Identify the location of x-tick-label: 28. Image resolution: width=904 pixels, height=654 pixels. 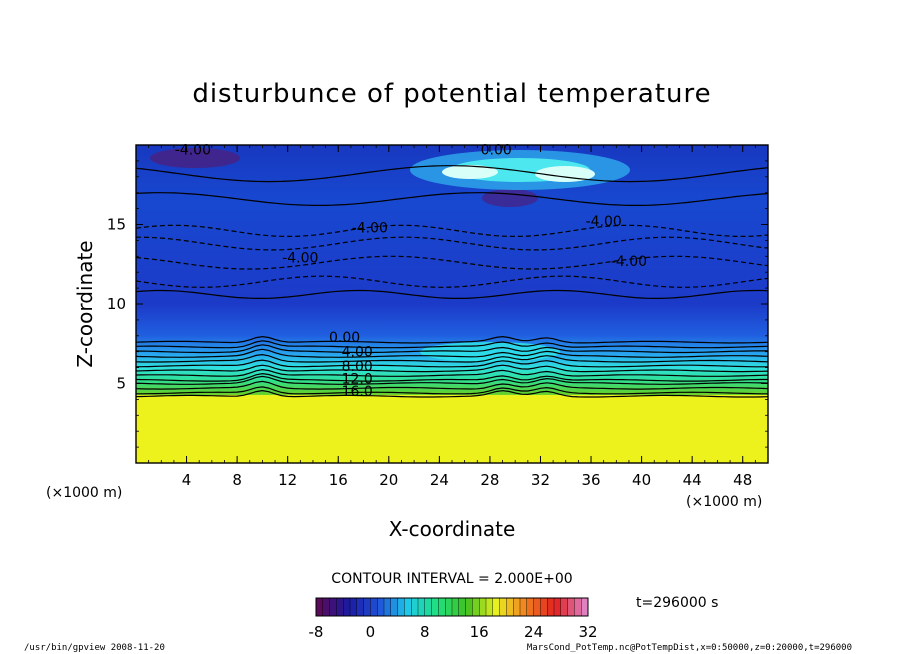
(489, 480).